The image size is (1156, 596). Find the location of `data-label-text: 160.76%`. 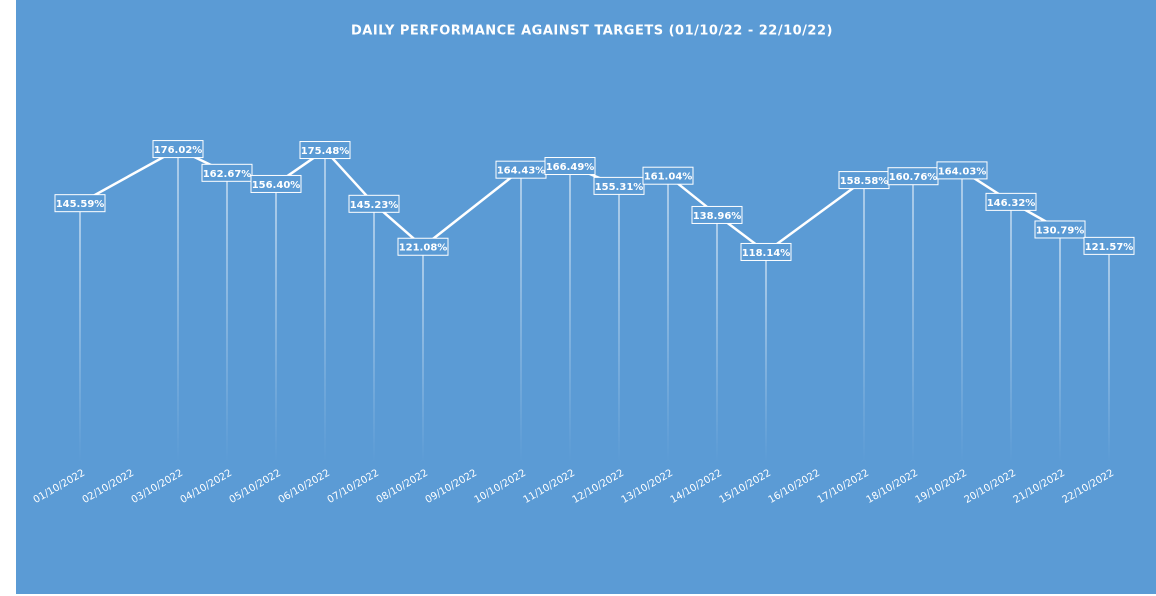

data-label-text: 160.76% is located at coordinates (913, 177).